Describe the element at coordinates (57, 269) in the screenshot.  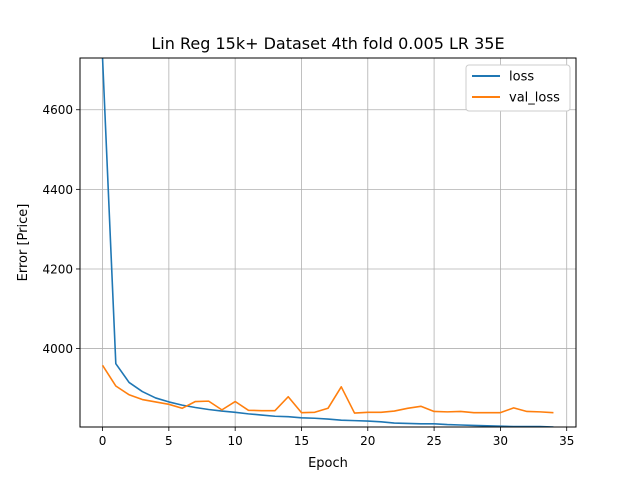
I see `y-tick-label: 4200` at that location.